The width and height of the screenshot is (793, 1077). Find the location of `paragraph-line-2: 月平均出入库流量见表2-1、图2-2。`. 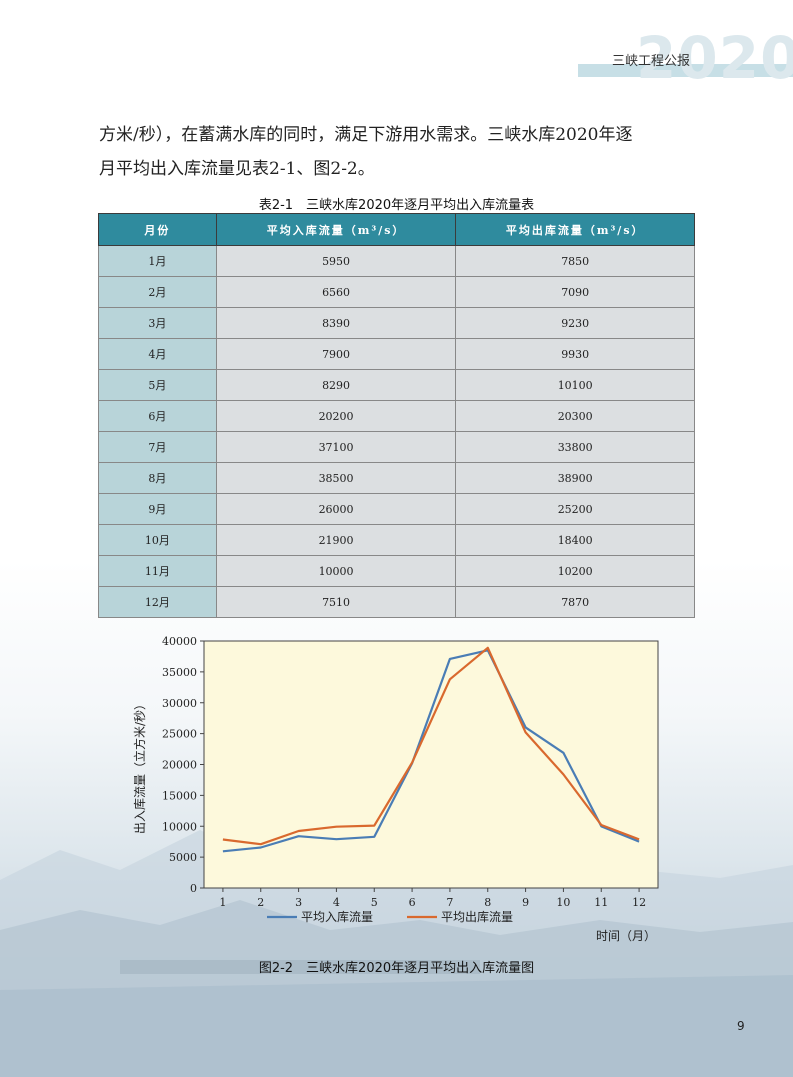

paragraph-line-2: 月平均出入库流量见表2-1、图2-2。 is located at coordinates (237, 169).